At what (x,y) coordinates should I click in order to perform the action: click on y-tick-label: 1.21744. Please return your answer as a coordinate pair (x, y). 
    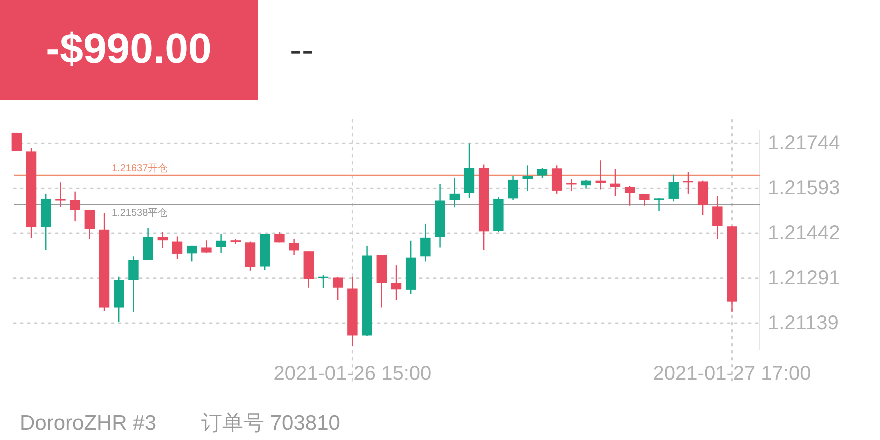
    Looking at the image, I should click on (804, 143).